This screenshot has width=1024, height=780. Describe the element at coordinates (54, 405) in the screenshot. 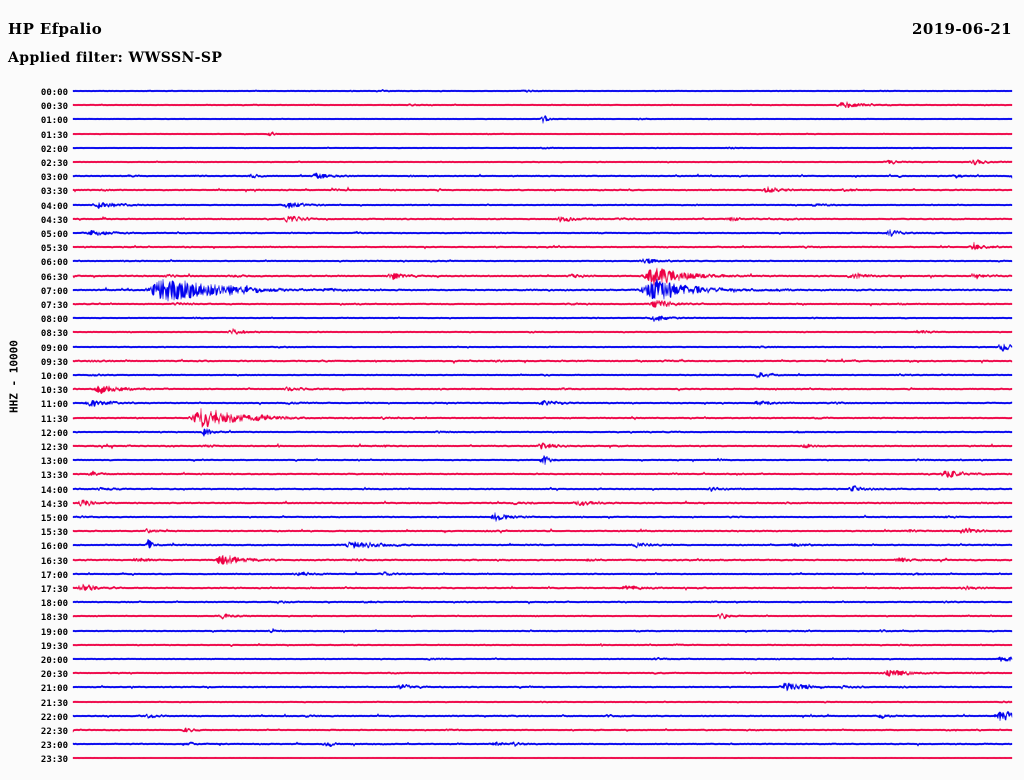

I see `trace-time-label: 11:00` at that location.